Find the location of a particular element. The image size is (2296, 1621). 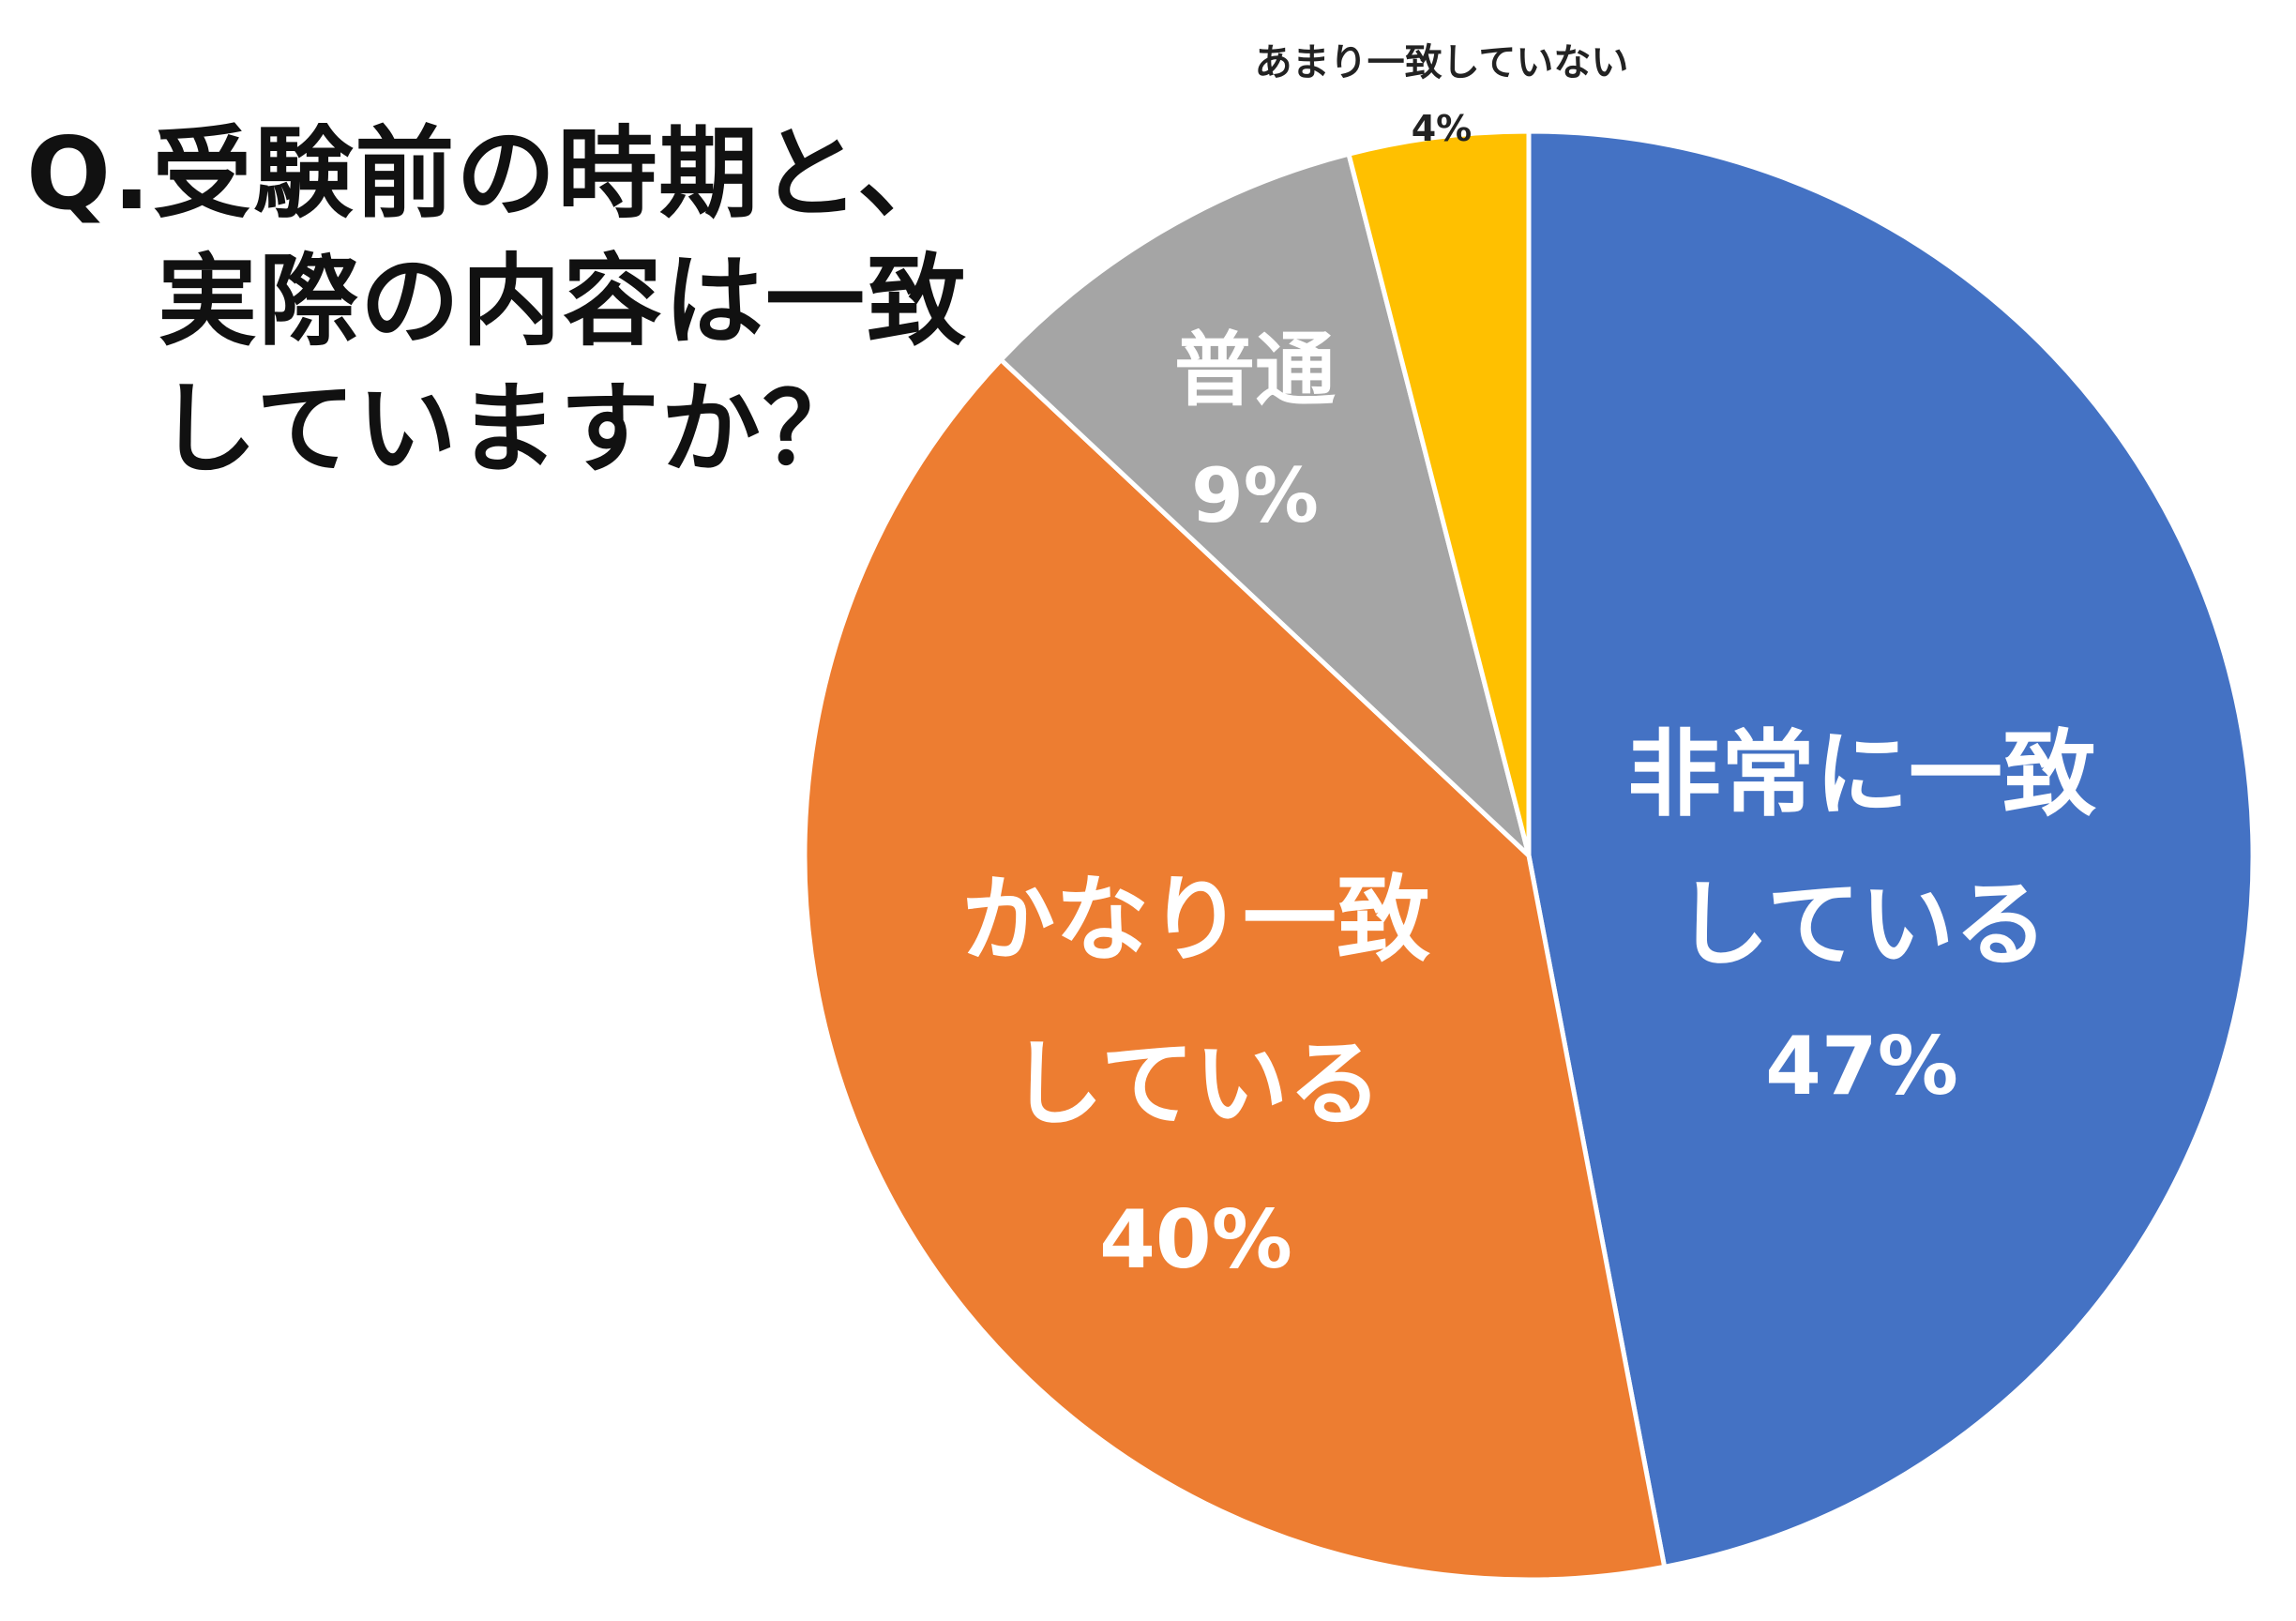

slice-label-2-line-1: かなり一致 is located at coordinates (1195, 920).